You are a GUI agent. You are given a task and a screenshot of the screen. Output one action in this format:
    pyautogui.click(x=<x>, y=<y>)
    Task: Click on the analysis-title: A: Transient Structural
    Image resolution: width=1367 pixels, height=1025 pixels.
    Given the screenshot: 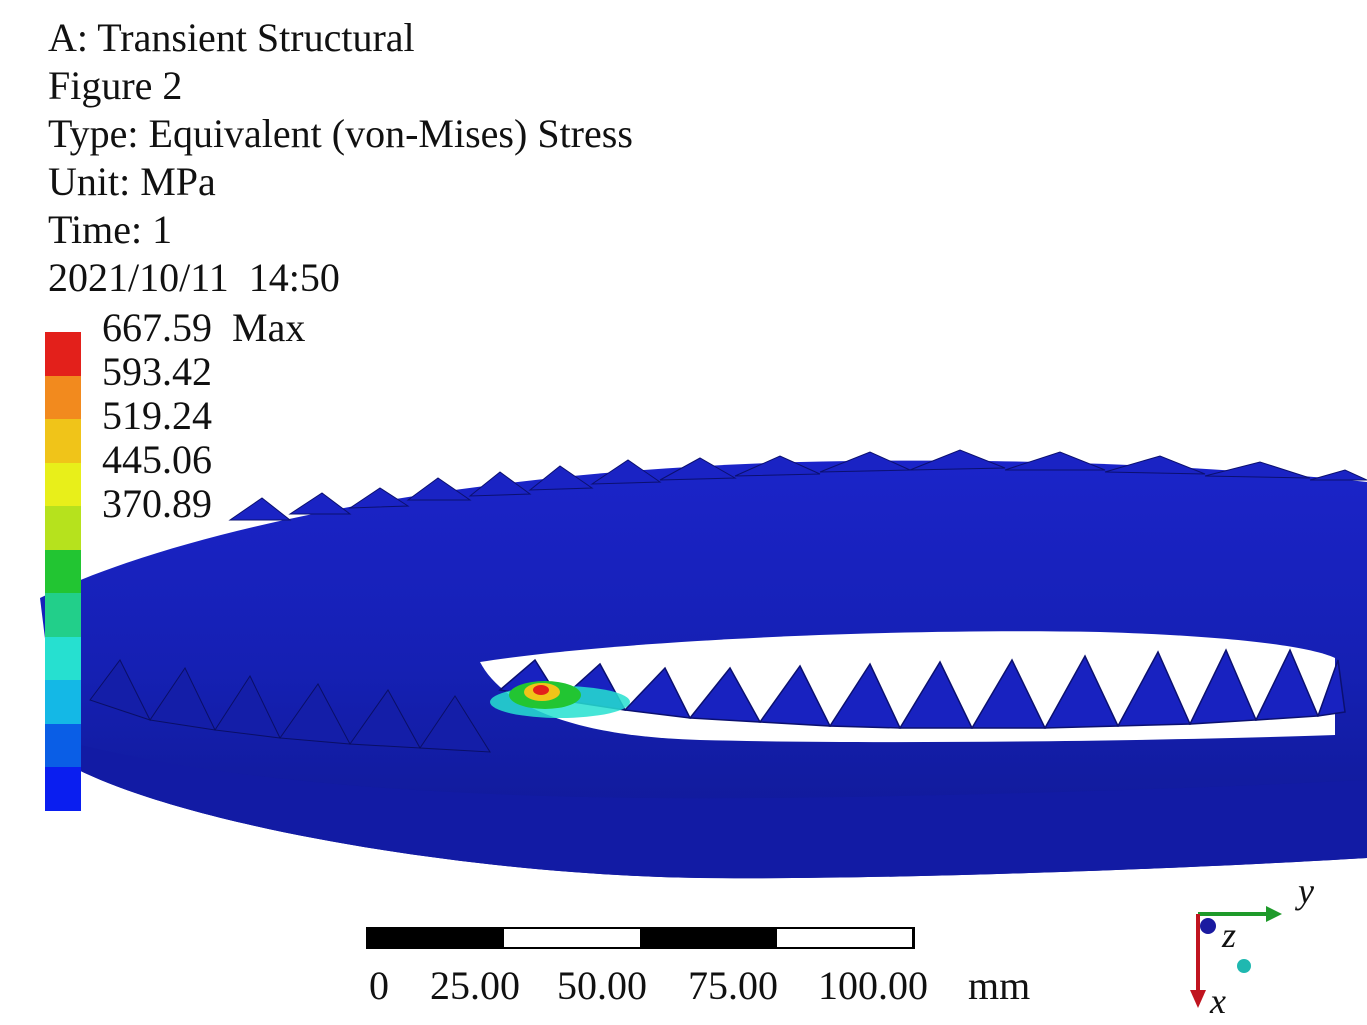 What is the action you would take?
    pyautogui.click(x=231, y=37)
    